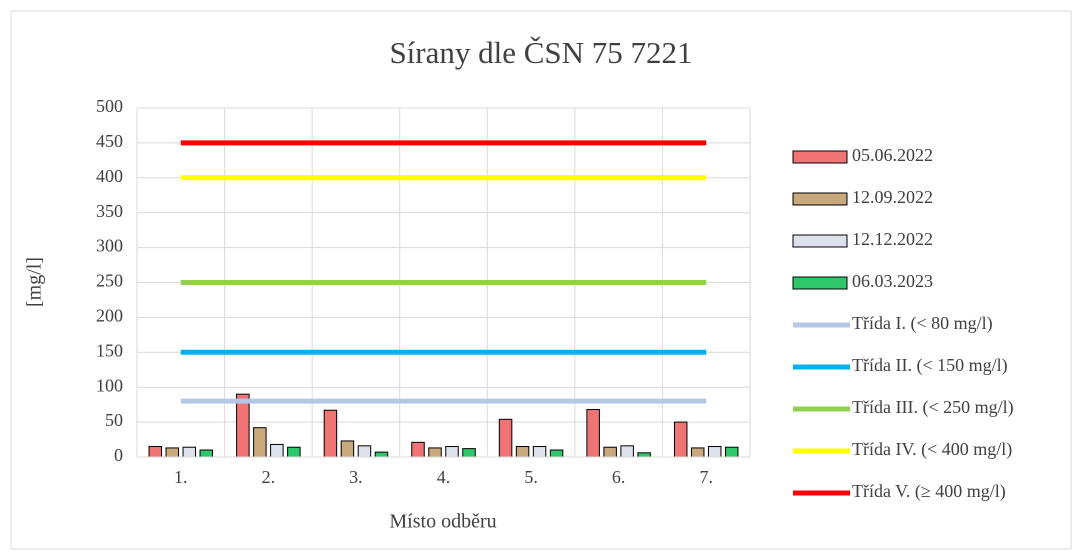  I want to click on y-tick-label: 250, so click(109, 281).